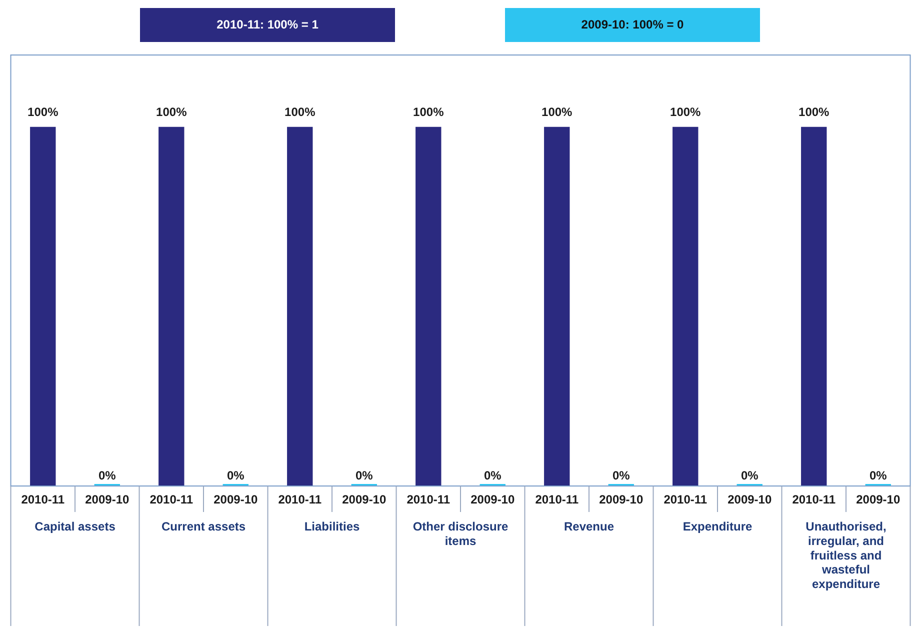 The width and height of the screenshot is (921, 630). What do you see at coordinates (75, 527) in the screenshot?
I see `x-tick-label: Capital assets` at bounding box center [75, 527].